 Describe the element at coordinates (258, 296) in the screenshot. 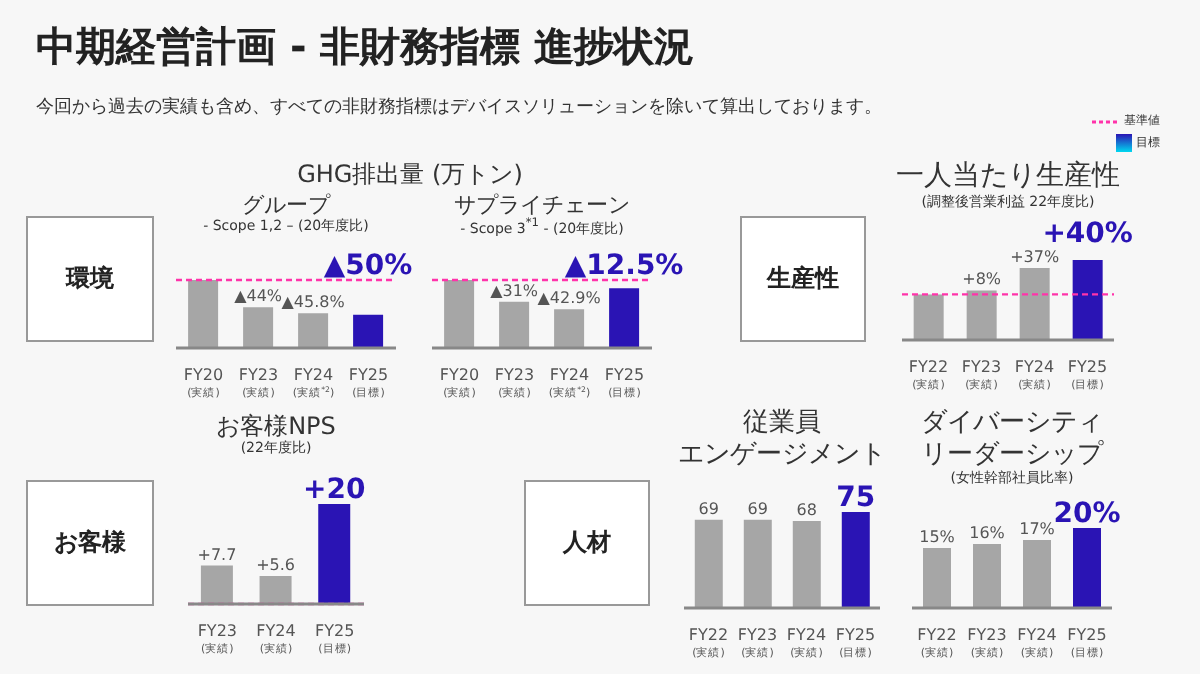

I see `annotation: ▲44%` at that location.